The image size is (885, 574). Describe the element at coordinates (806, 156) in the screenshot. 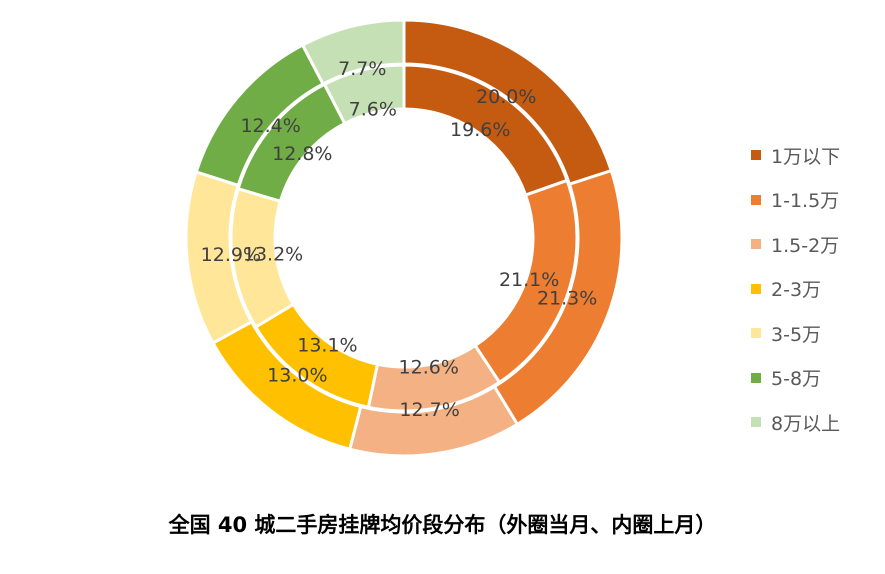

I see `legend-label: 1万以下` at that location.